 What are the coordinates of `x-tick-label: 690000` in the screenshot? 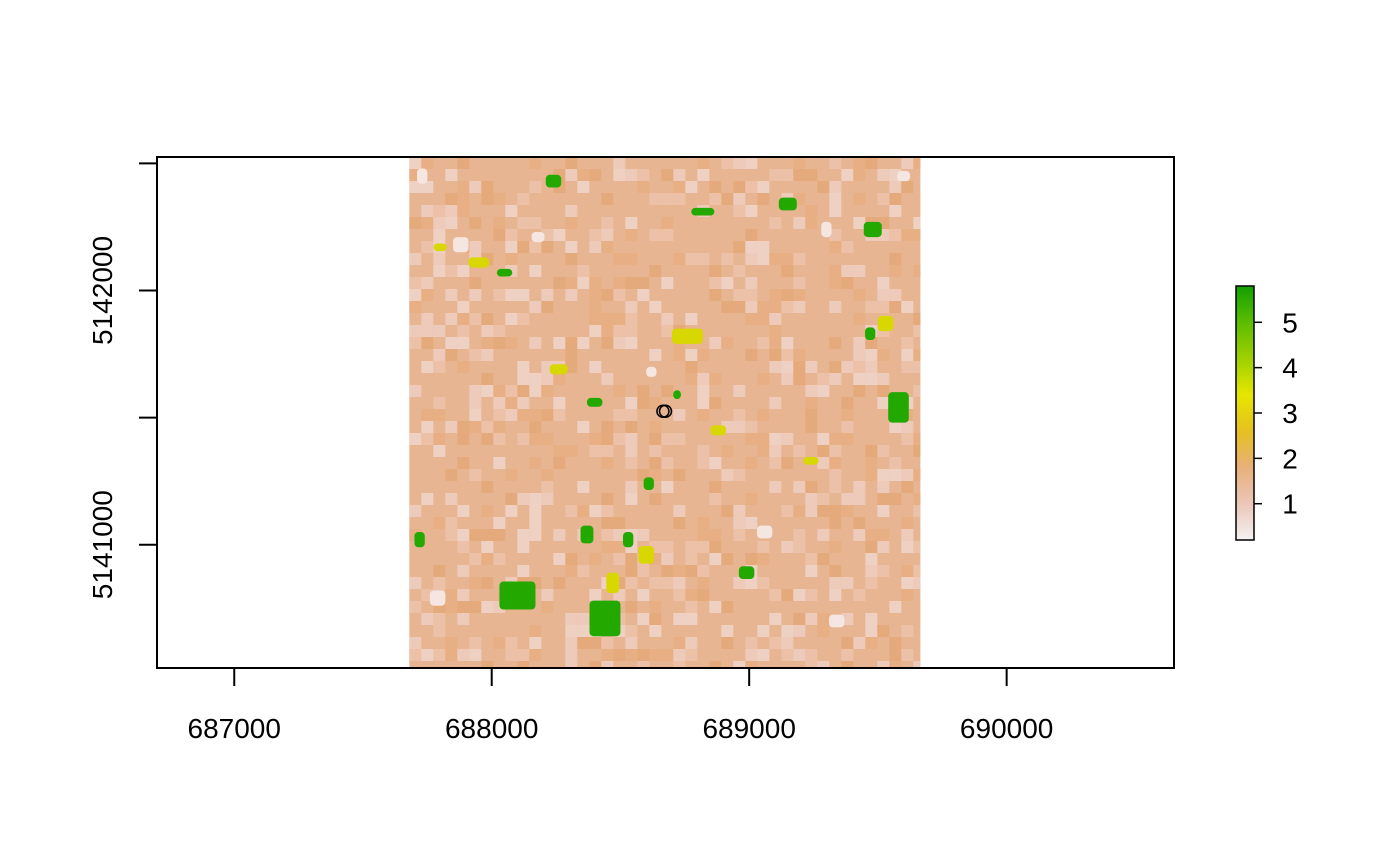 It's located at (1006, 728).